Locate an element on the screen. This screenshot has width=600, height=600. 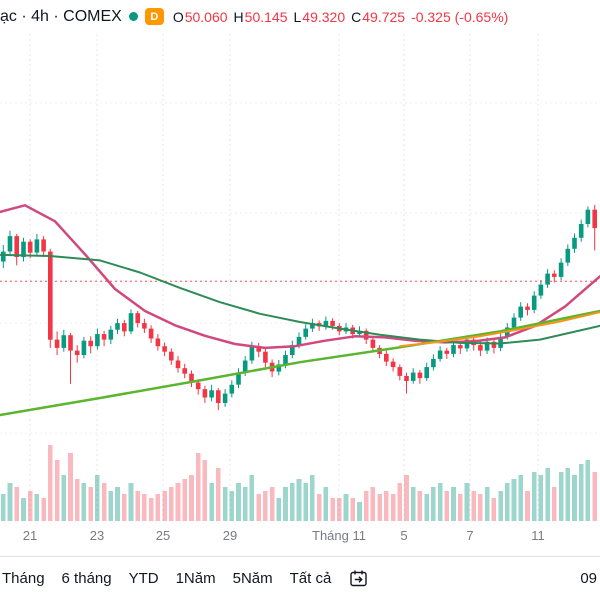
delayed-data-badge: D is located at coordinates (154, 16).